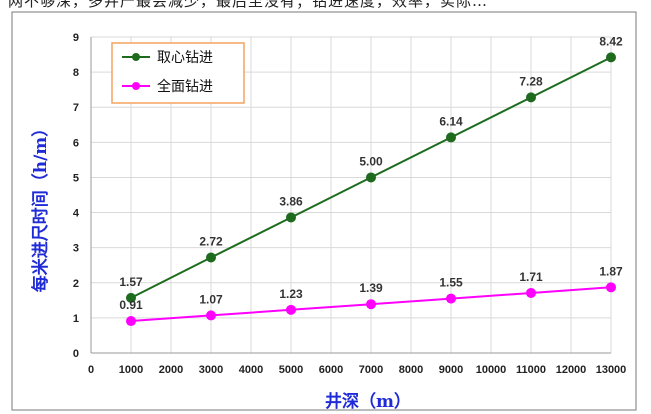 The height and width of the screenshot is (414, 651). I want to click on x-tick-label: 8000, so click(411, 370).